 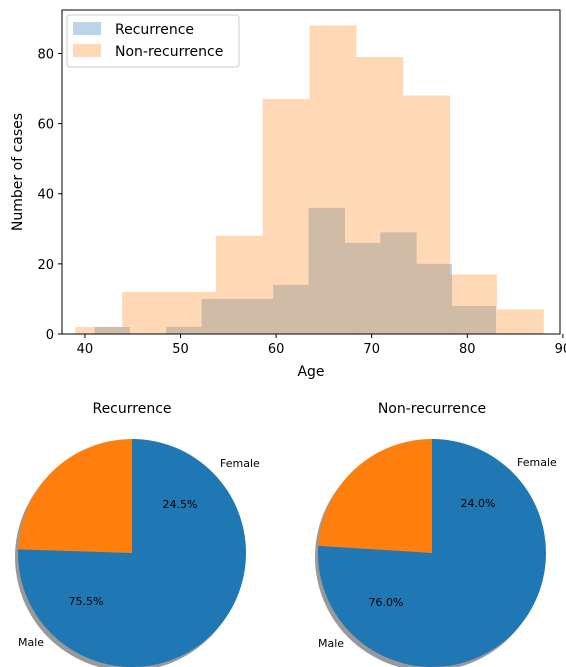 I want to click on y-axis-ticks: 0 20 40 60 80, so click(x=49, y=195).